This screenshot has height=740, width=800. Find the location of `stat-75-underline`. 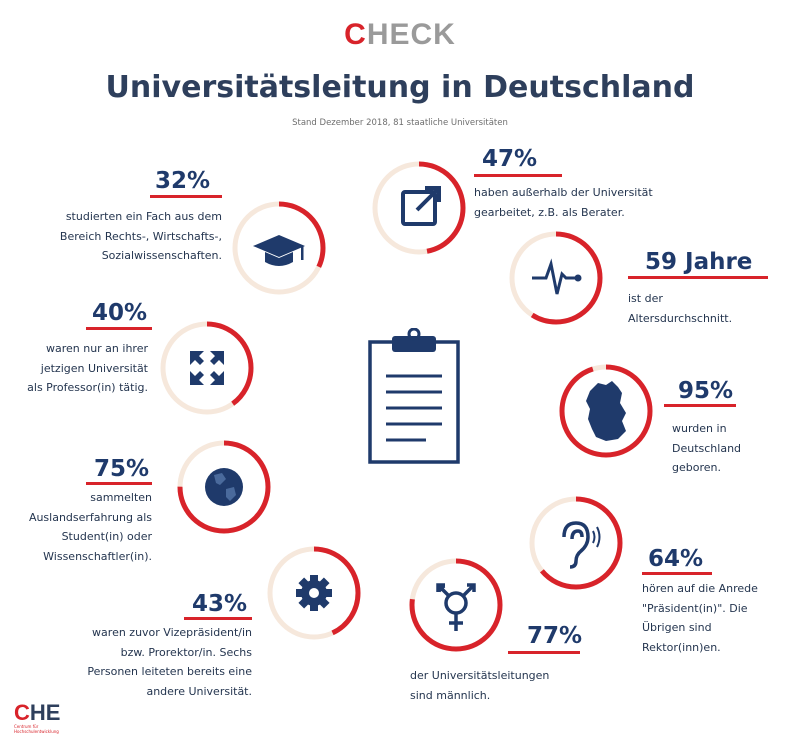

stat-75-underline is located at coordinates (119, 483).